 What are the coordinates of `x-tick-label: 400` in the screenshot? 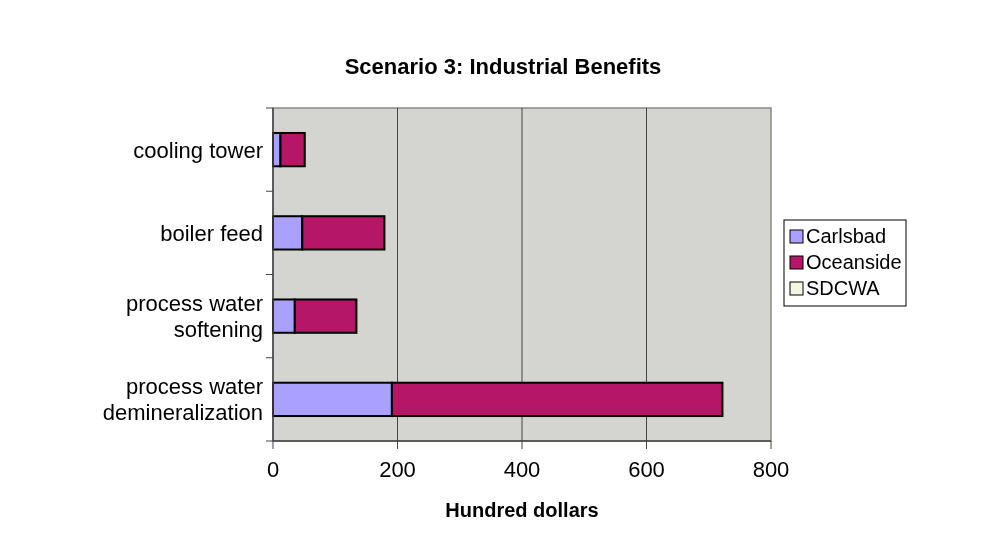 It's located at (522, 469).